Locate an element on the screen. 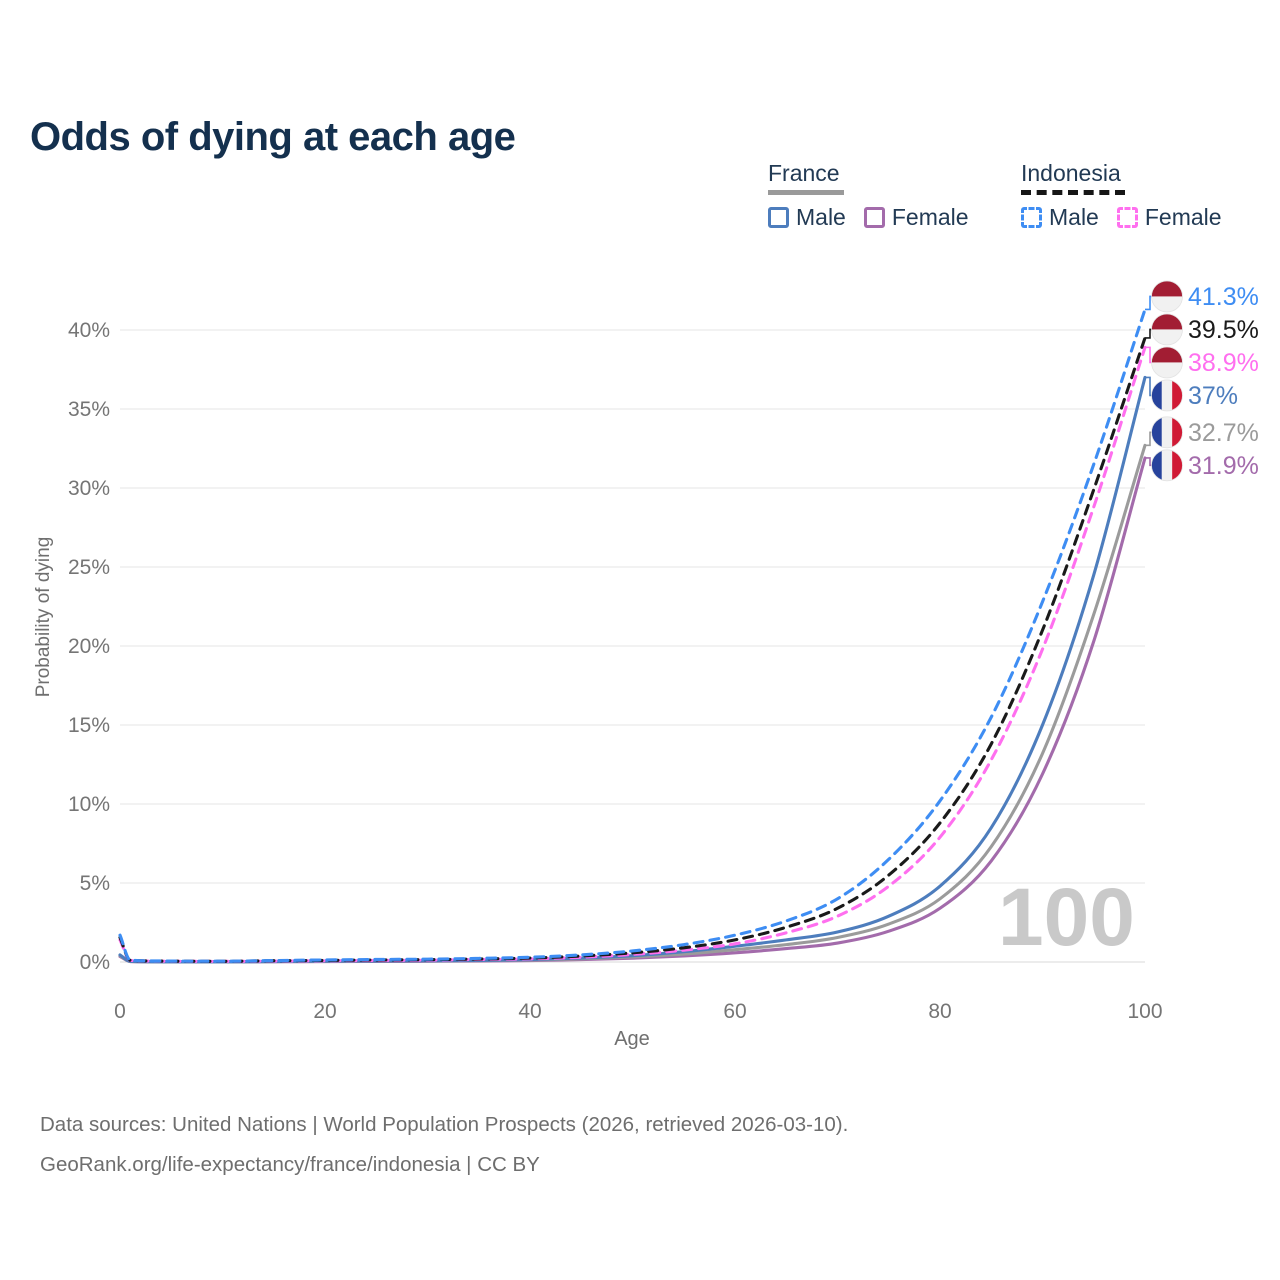 Image resolution: width=1280 pixels, height=1280 pixels. x-tick-label: 100 is located at coordinates (1144, 1011).